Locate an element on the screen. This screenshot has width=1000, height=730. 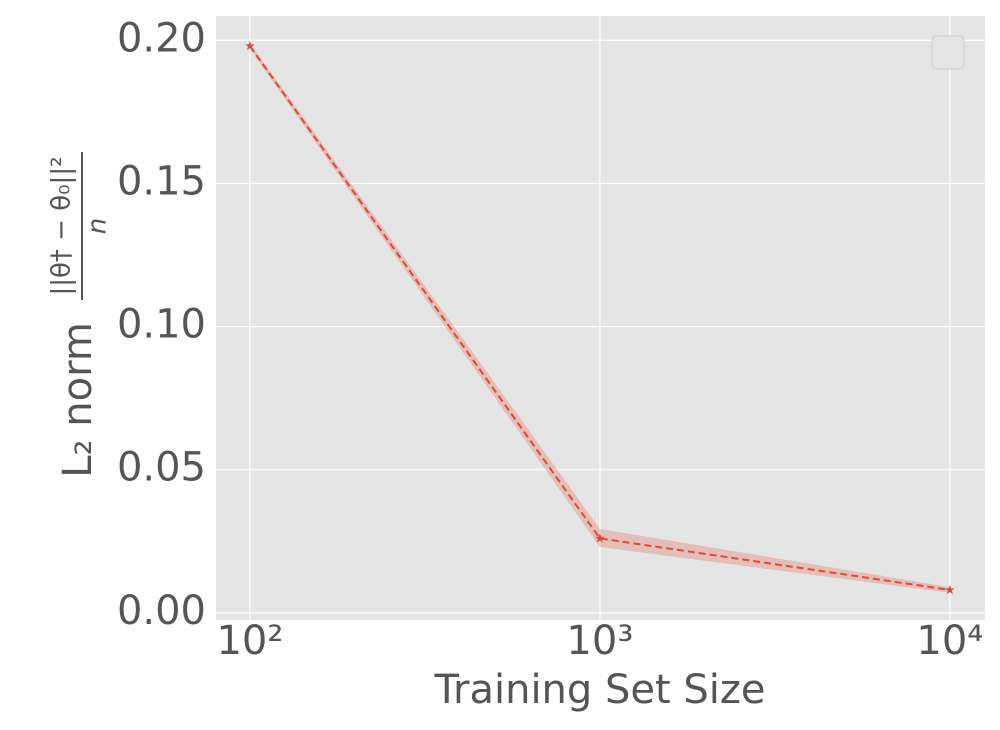
y-axis-label: L₂ norm ||θ† − θ₀||² n is located at coordinates (80, 315).